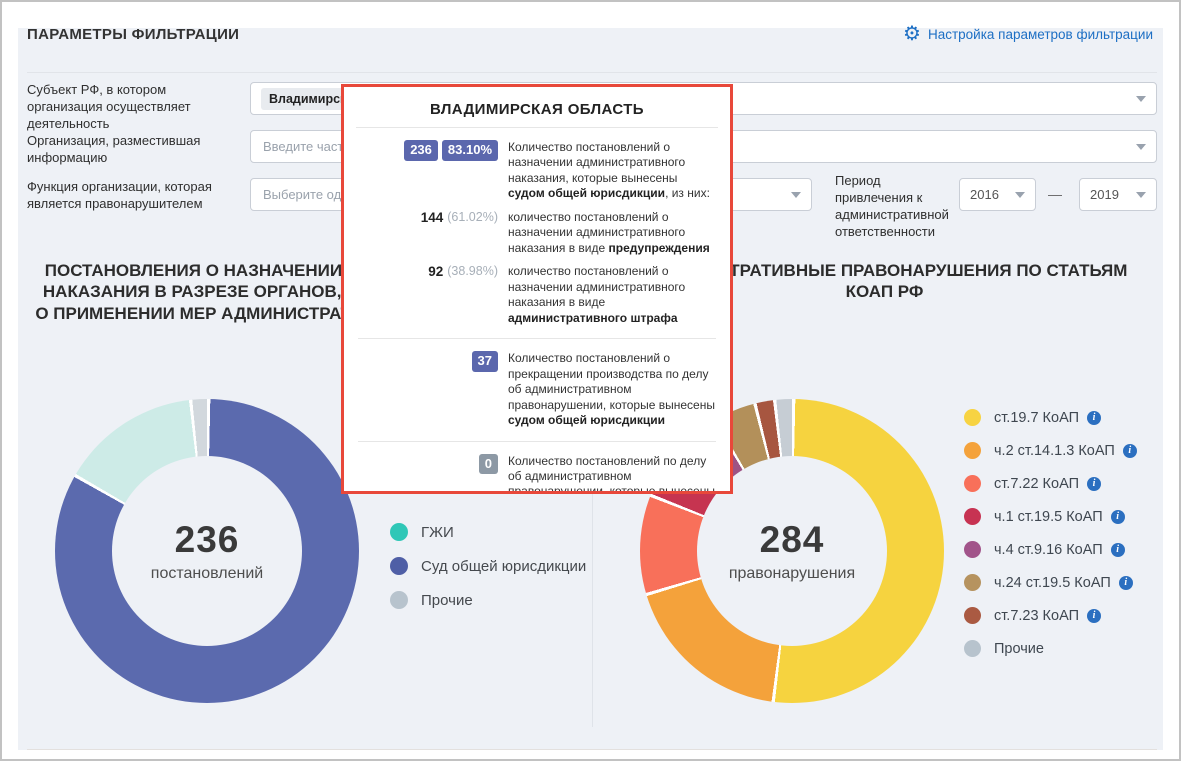 The image size is (1181, 761). What do you see at coordinates (587, 420) in the screenshot?
I see `popup-terminated-bold: судом общей юрисдикции` at bounding box center [587, 420].